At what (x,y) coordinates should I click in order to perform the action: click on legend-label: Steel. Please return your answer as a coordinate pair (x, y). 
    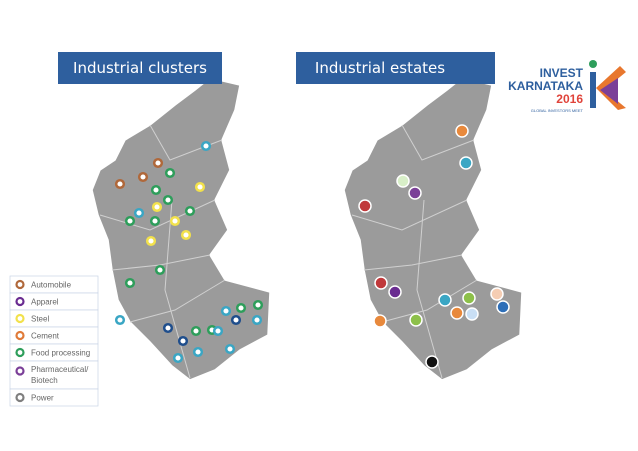
    Looking at the image, I should click on (40, 319).